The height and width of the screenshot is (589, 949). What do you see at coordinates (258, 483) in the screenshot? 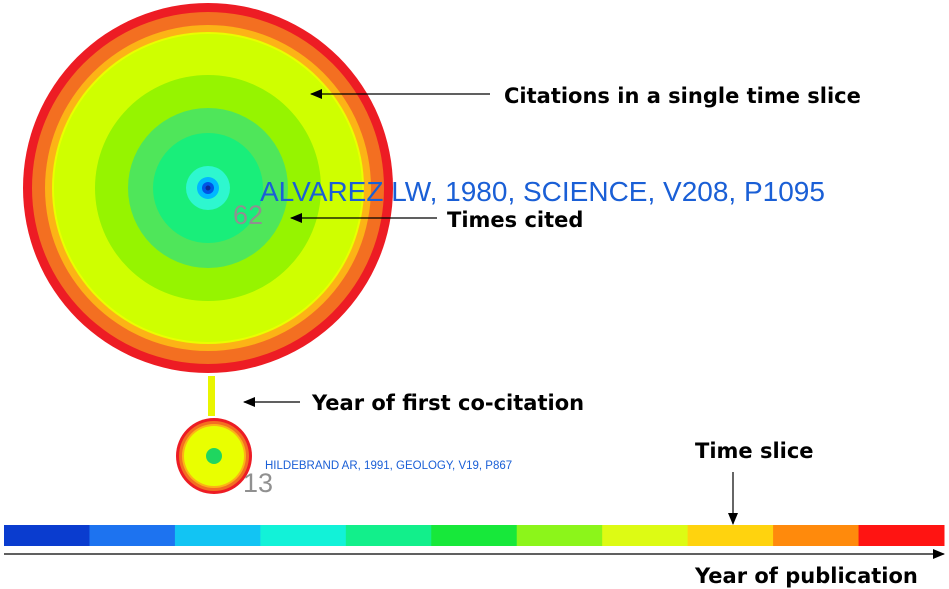
I see `small-node-times-cited: 13` at bounding box center [258, 483].